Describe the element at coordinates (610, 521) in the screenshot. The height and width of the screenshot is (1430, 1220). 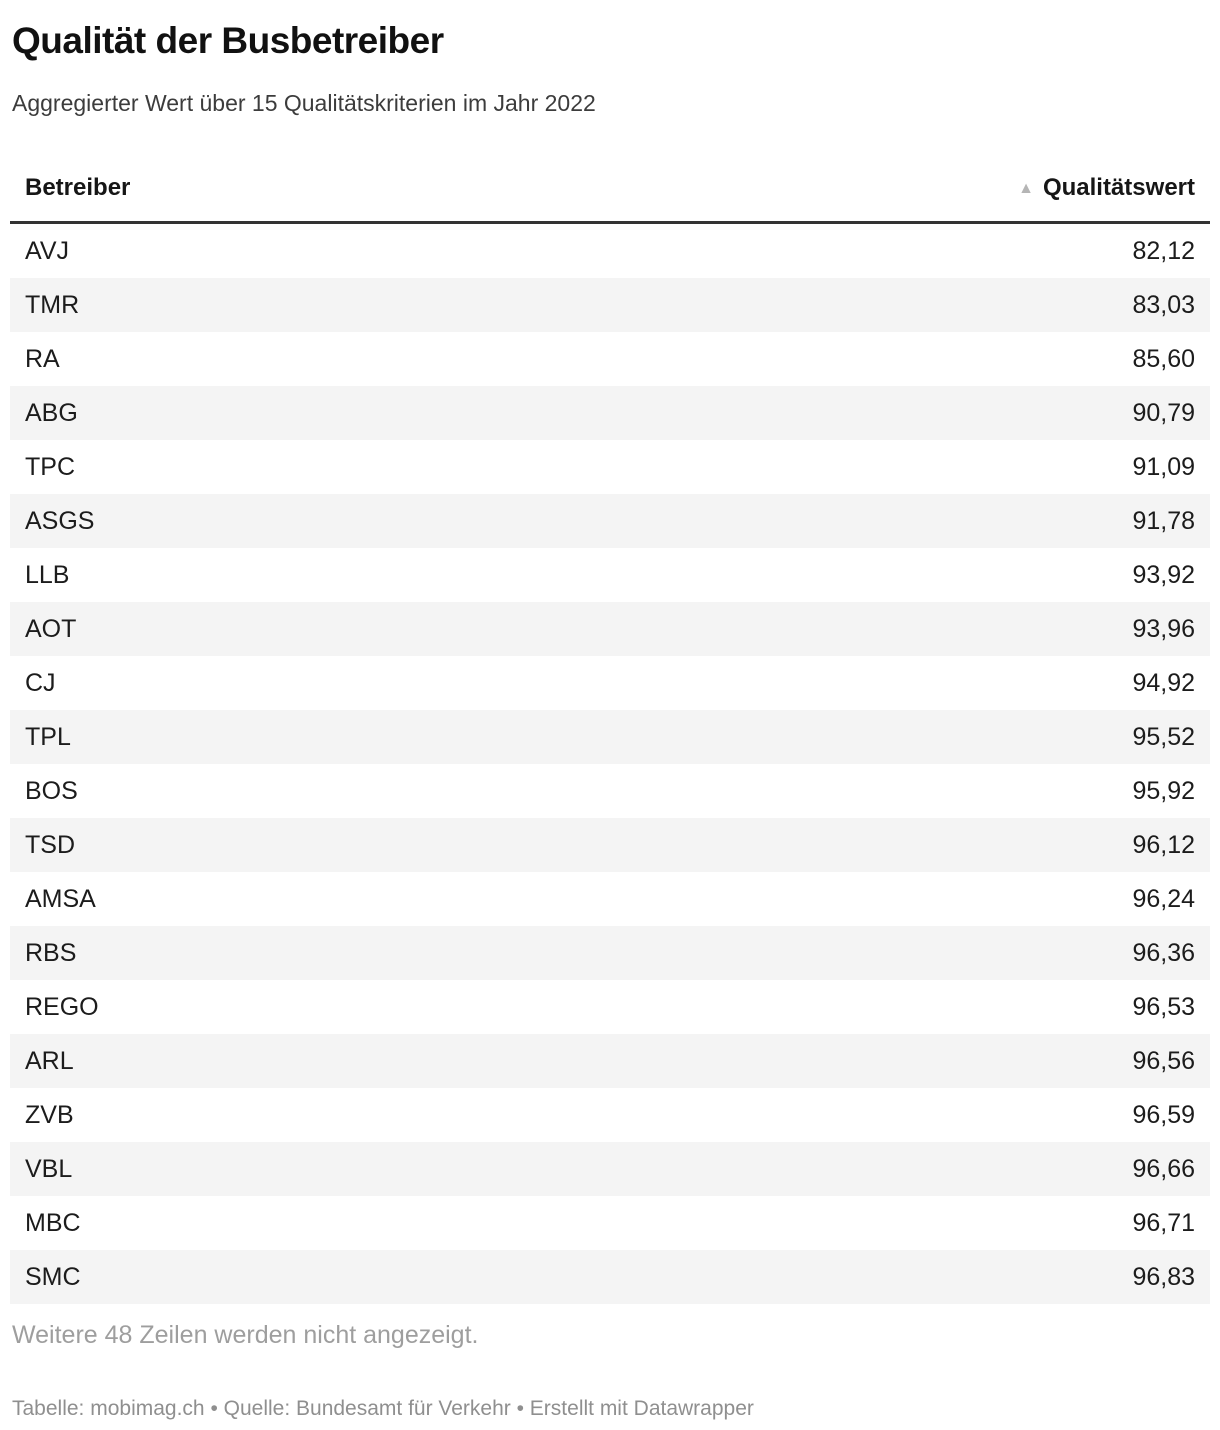
I see `table-row: ASGS 91,78` at that location.